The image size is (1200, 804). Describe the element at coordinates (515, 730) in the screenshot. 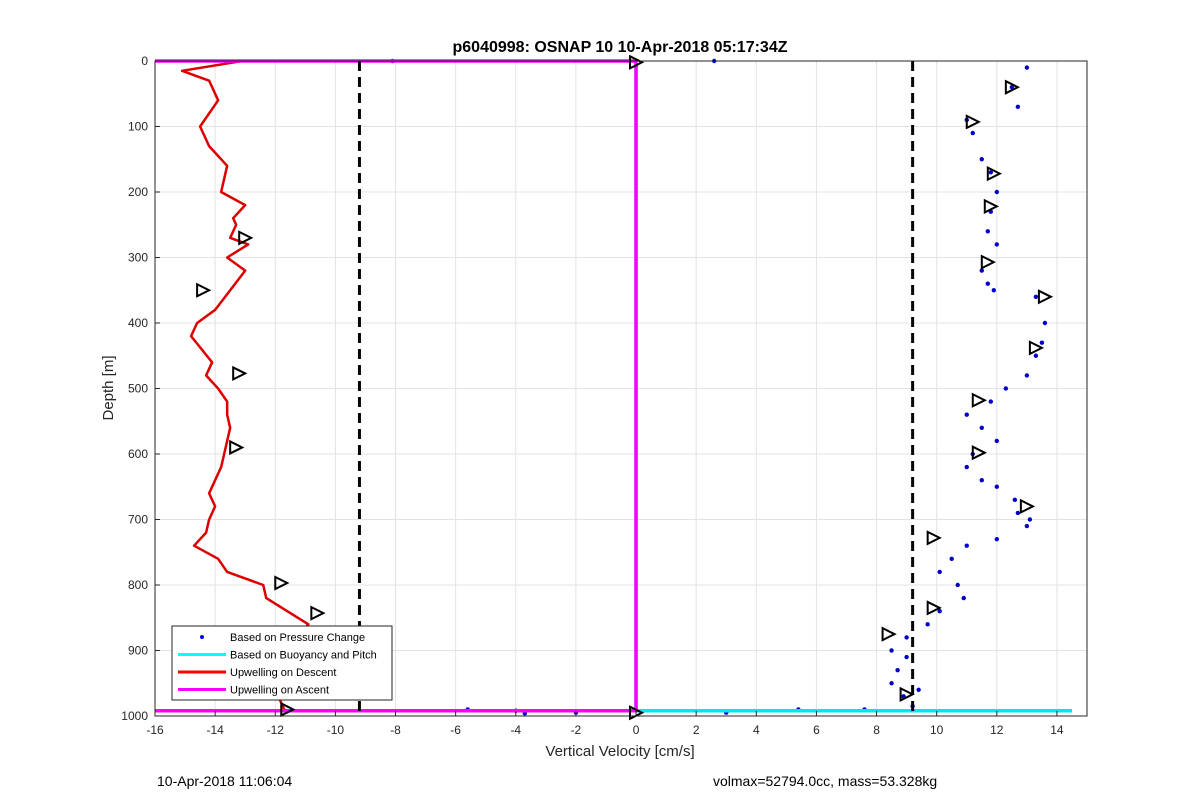

I see `x-tick-label: -4` at that location.